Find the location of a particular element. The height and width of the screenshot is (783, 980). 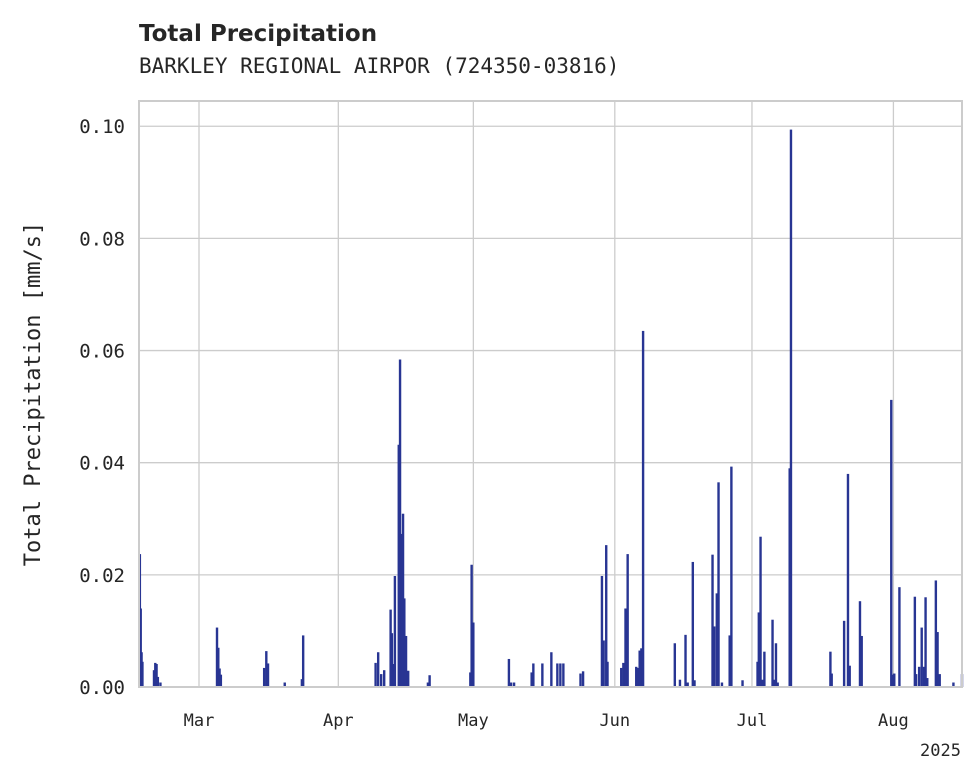

y-tick-label: 0.08 is located at coordinates (102, 239).